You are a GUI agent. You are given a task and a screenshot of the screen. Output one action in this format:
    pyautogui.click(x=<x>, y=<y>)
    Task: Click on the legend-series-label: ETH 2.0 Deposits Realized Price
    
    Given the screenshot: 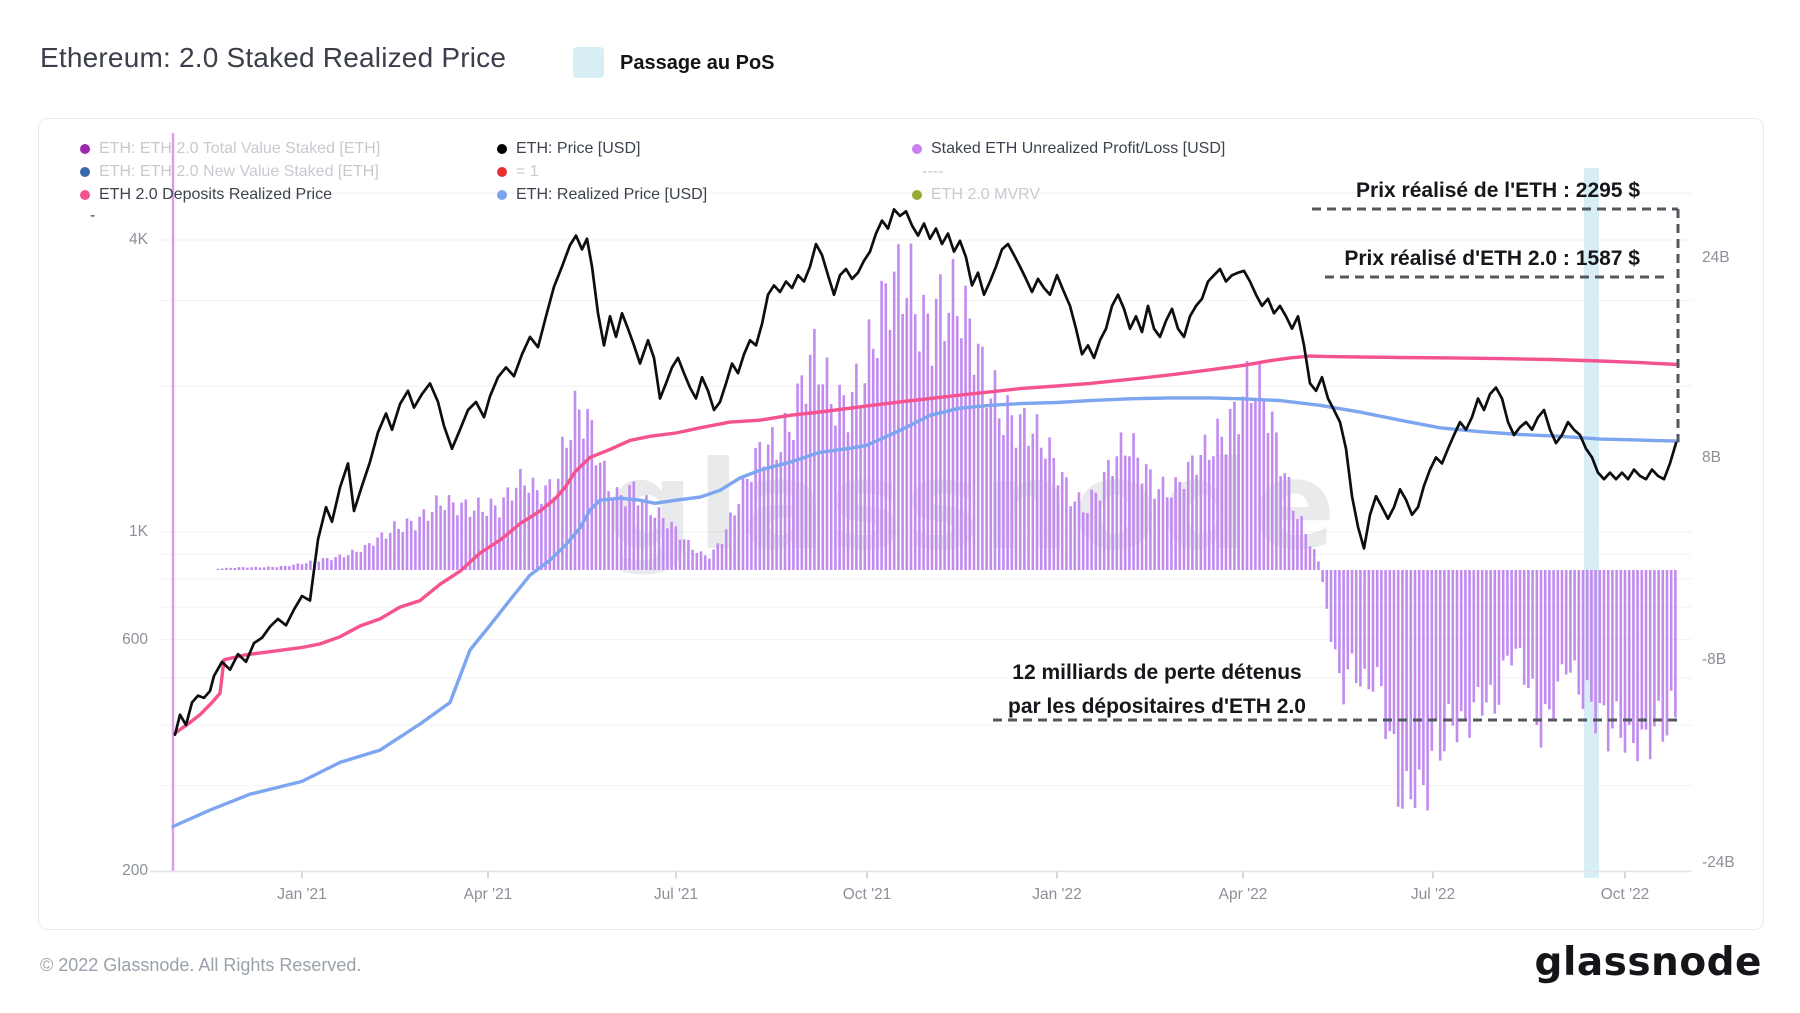 What is the action you would take?
    pyautogui.click(x=215, y=194)
    